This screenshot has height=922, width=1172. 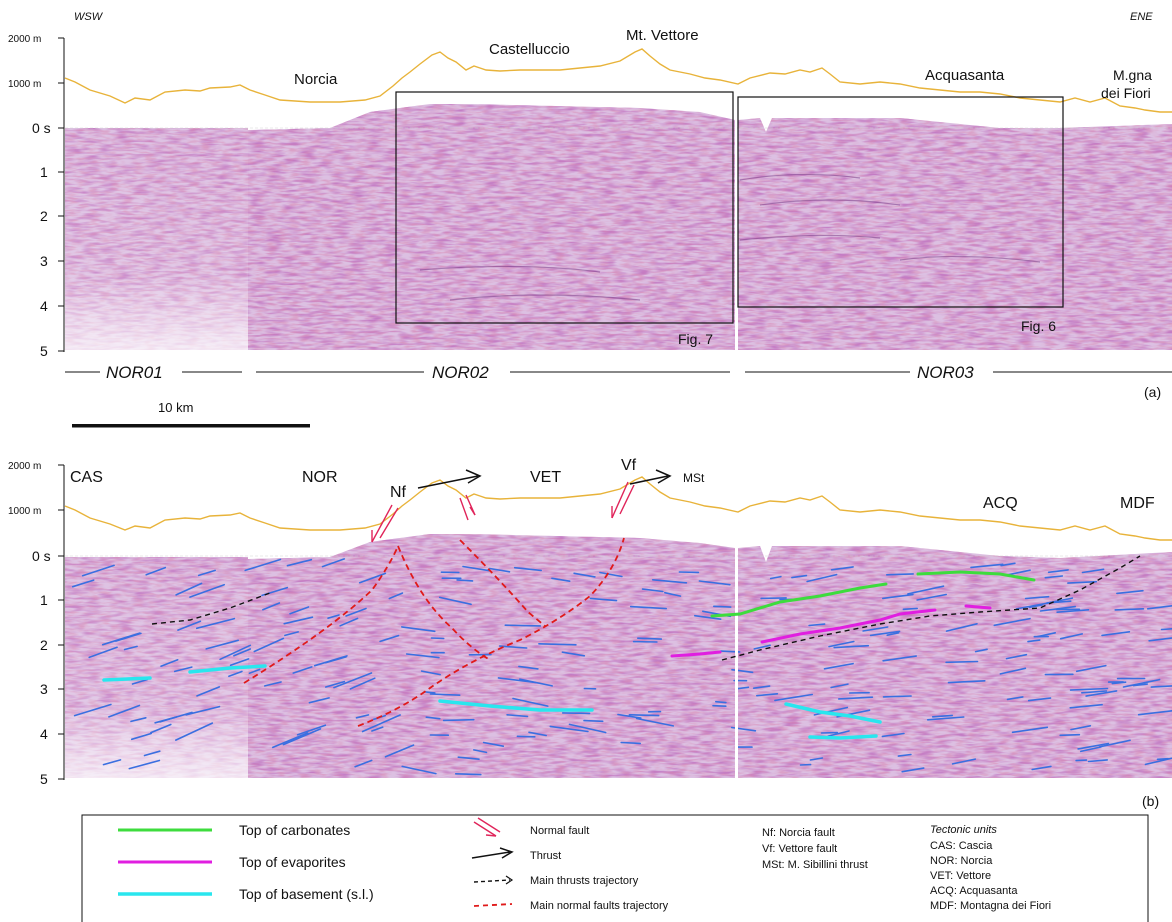 I want to click on elev-1000-label: 1000 m, so click(x=24, y=84).